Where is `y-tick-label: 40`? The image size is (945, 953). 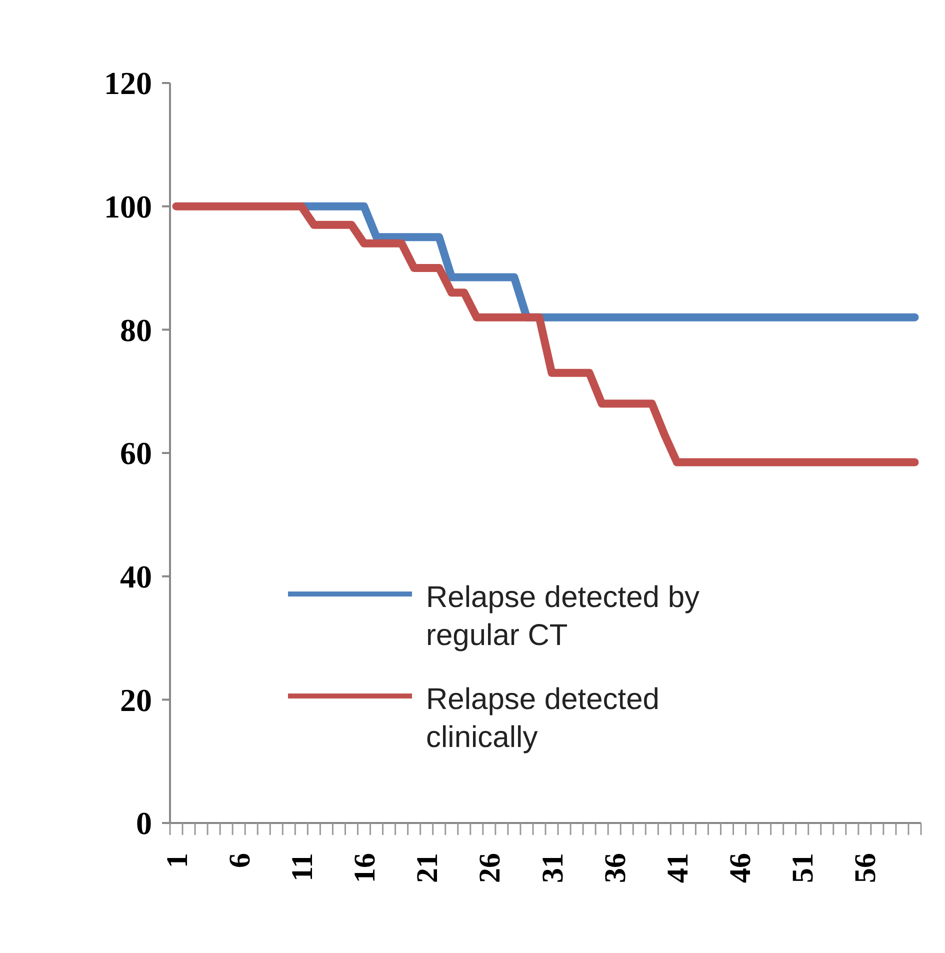 y-tick-label: 40 is located at coordinates (136, 576).